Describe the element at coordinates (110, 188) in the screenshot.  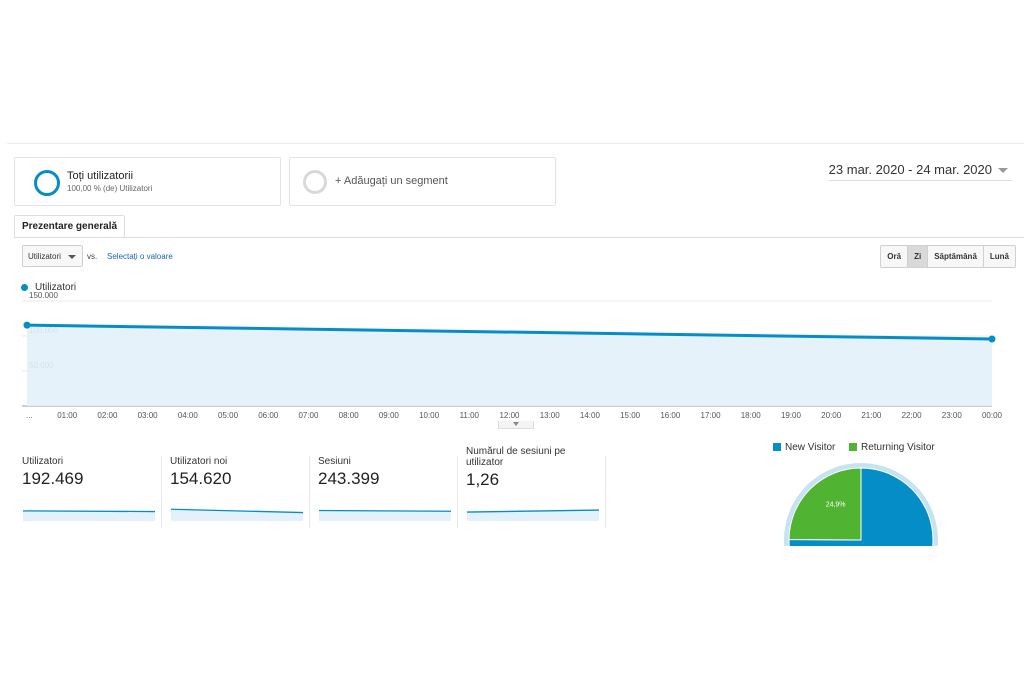
I see `segment-subtitle: 100,00 % (de) Utilizatori` at that location.